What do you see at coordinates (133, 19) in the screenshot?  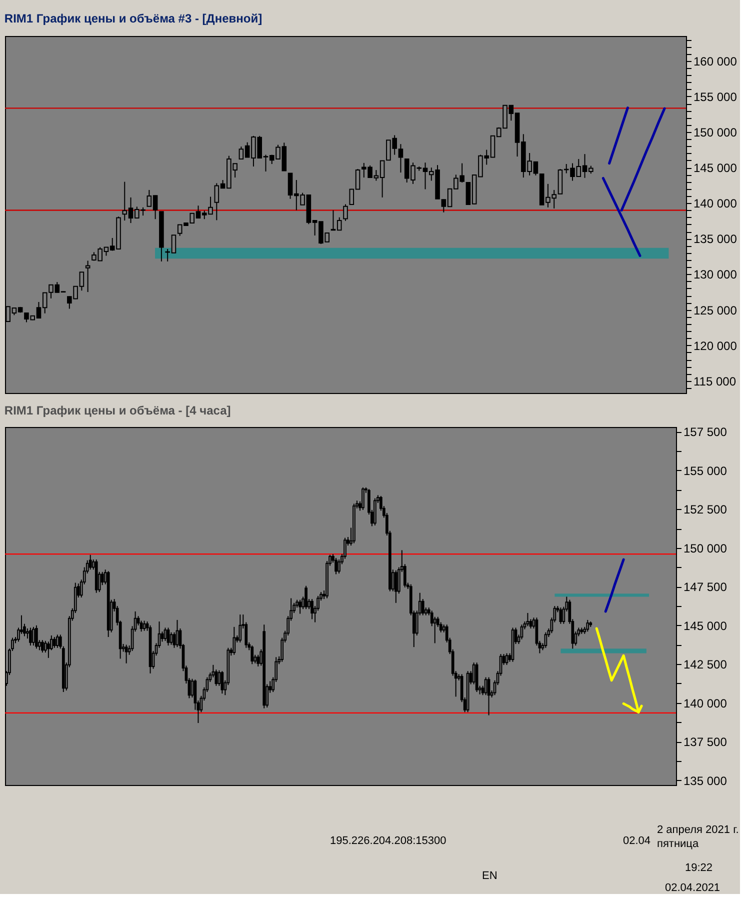 I see `chart-title: RIM1 График цены и объёма #3 - [Дневной]` at bounding box center [133, 19].